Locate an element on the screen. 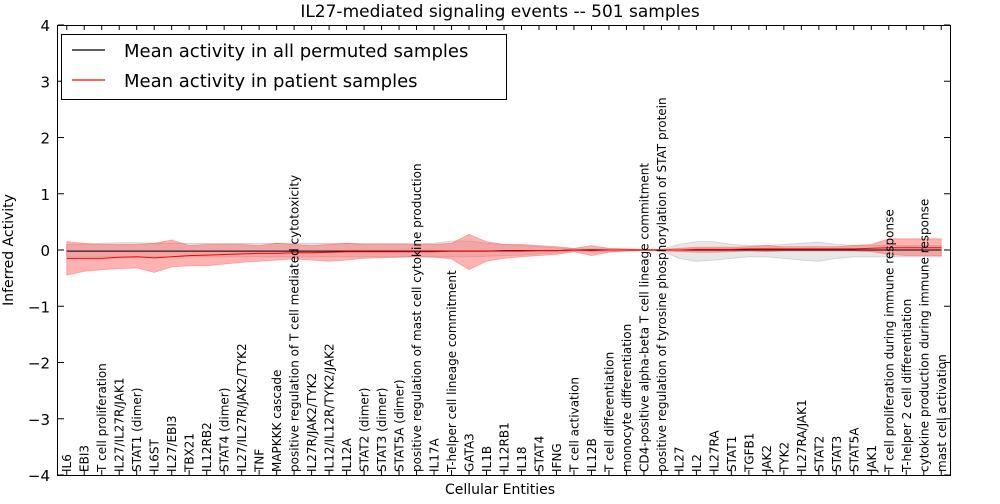 This screenshot has width=1000, height=504. y-tick-label: −1 is located at coordinates (39, 307).